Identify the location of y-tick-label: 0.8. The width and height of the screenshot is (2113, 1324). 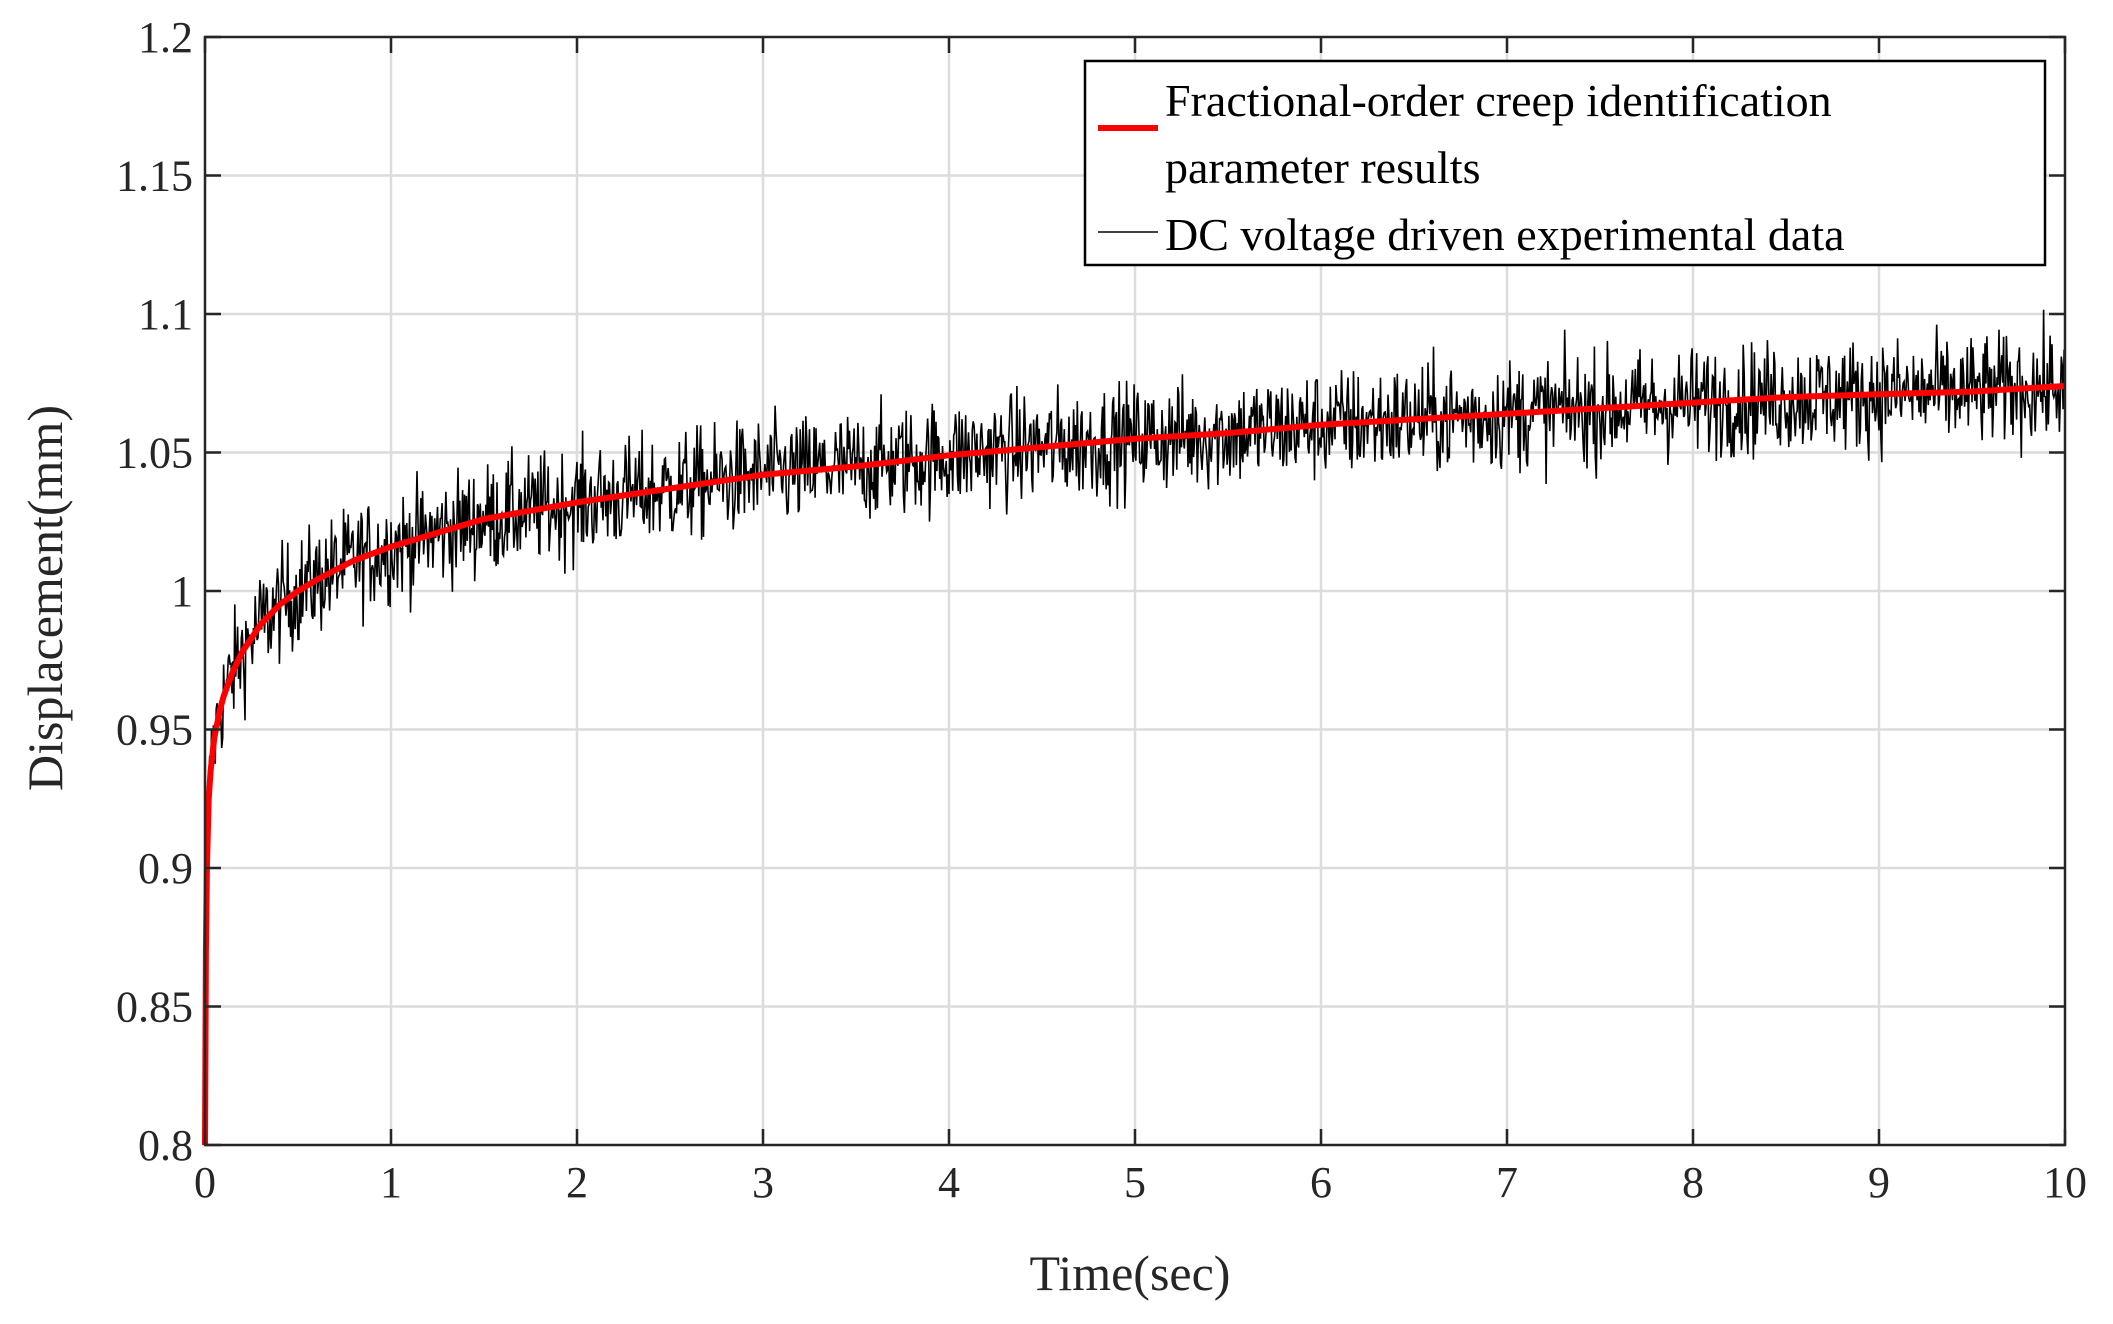
(165, 1145).